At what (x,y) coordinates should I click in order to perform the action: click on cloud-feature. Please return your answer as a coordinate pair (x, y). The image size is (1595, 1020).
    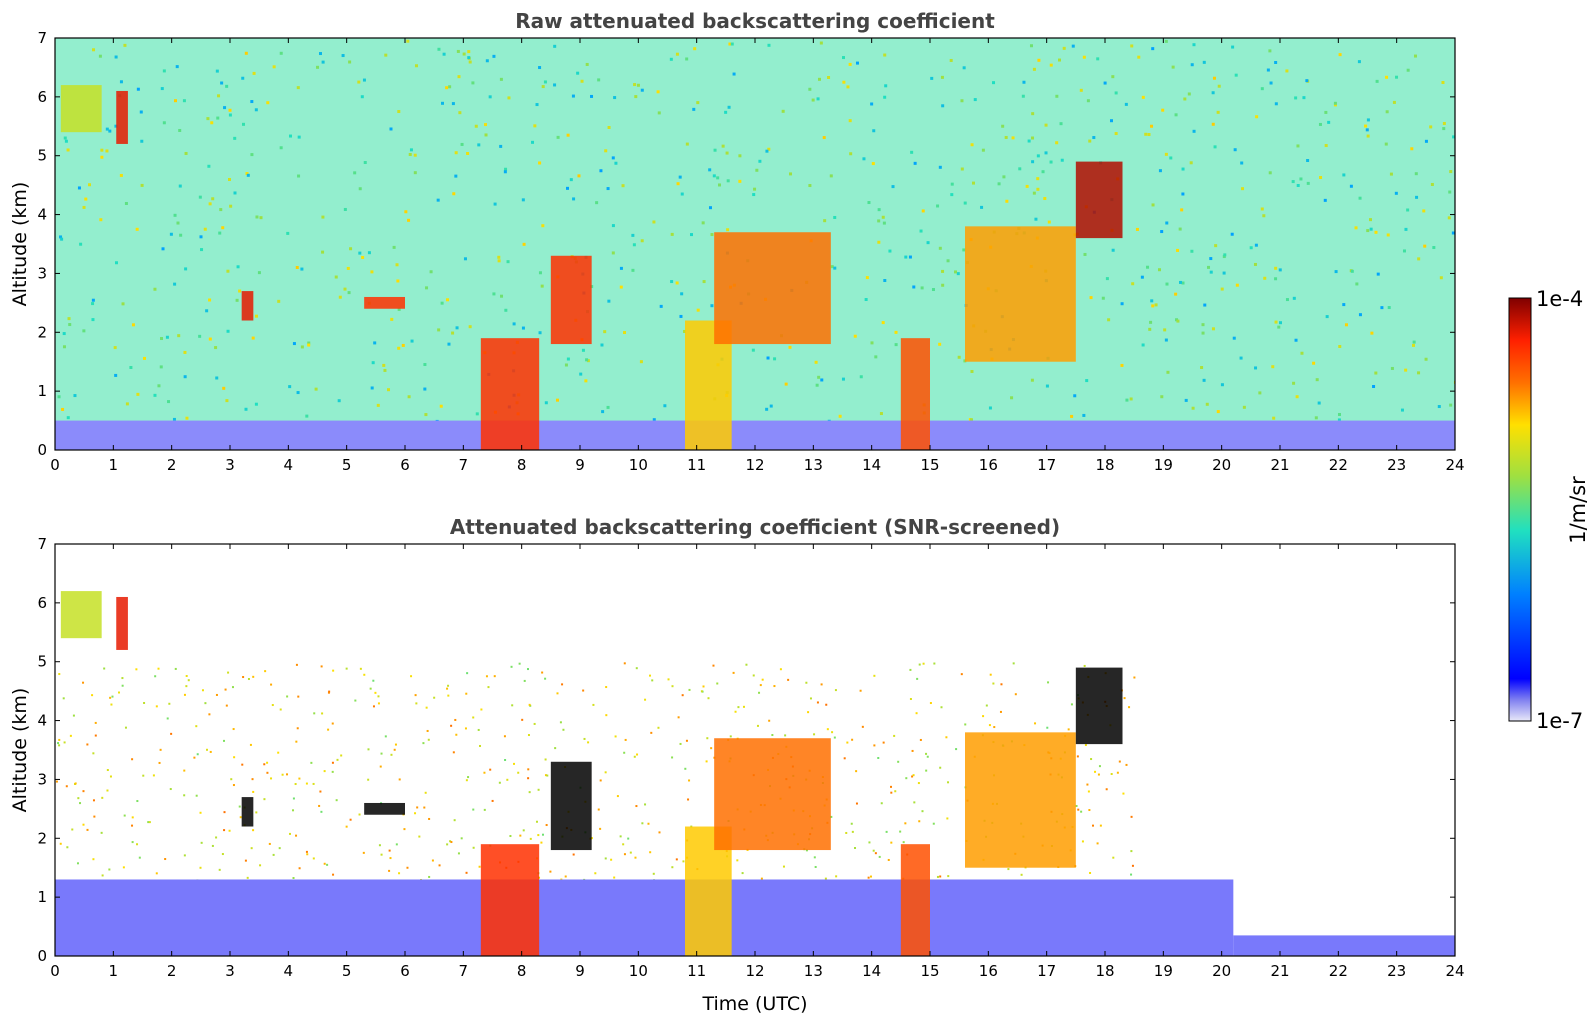
    Looking at the image, I should click on (1020, 294).